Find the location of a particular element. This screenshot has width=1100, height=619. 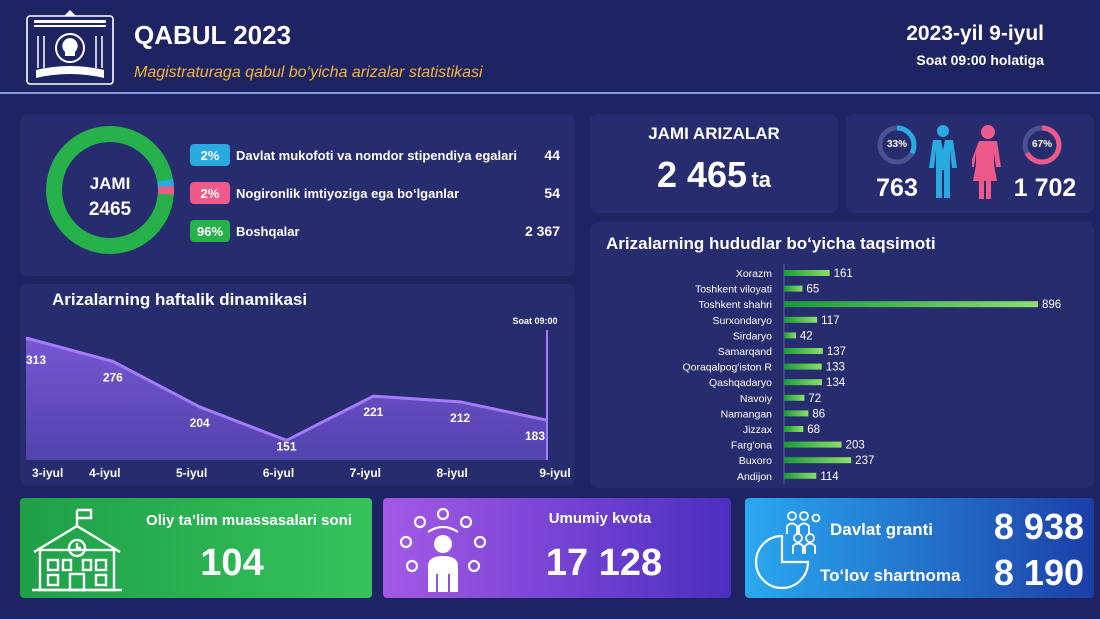

contract-value: 8 190 is located at coordinates (1038, 572).